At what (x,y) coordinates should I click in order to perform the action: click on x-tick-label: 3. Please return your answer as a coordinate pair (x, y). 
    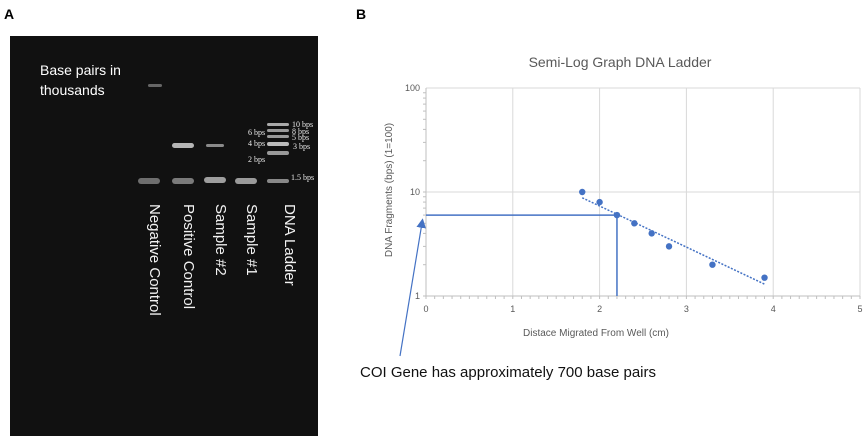
    Looking at the image, I should click on (686, 309).